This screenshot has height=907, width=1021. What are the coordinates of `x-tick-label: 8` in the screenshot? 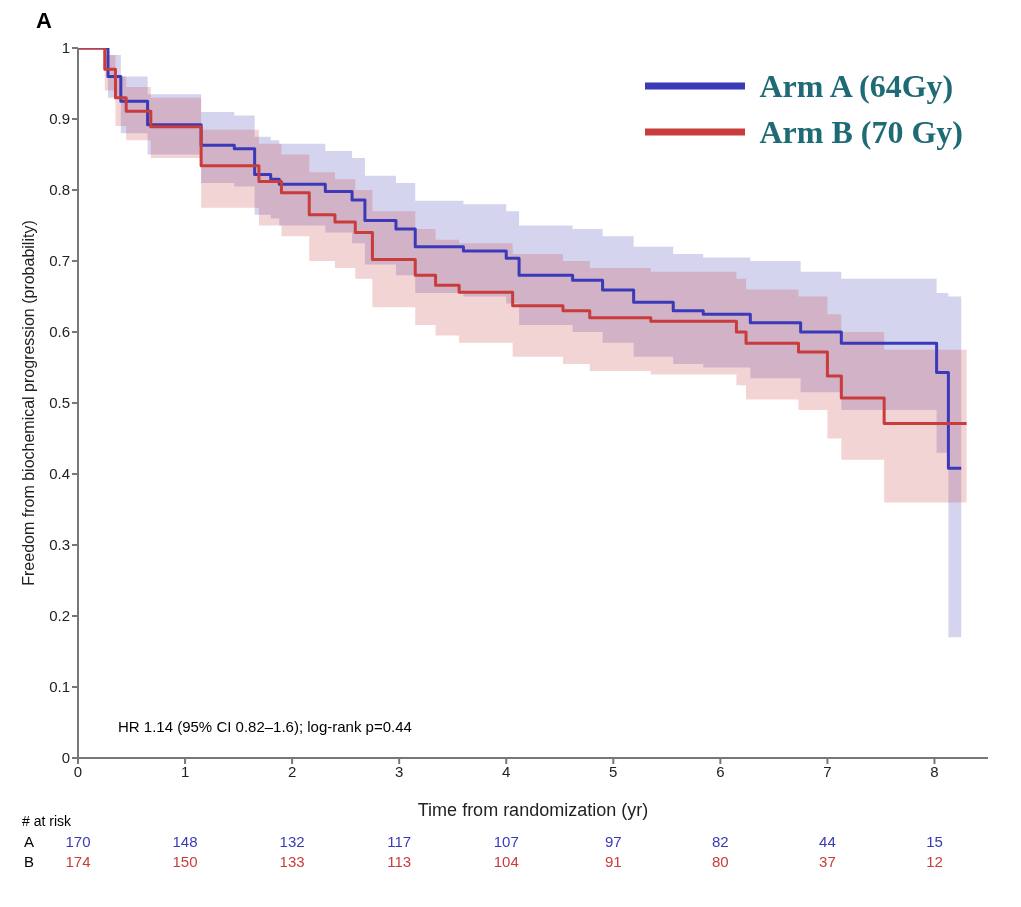 It's located at (934, 771).